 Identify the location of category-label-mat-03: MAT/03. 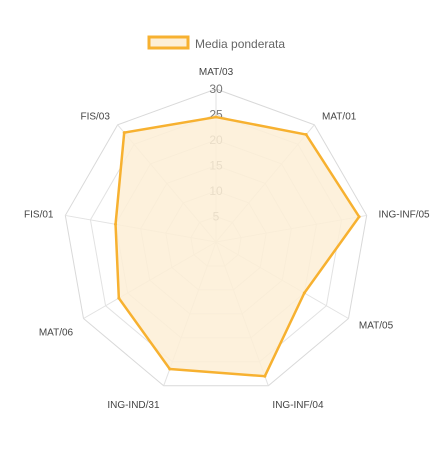
(216, 72).